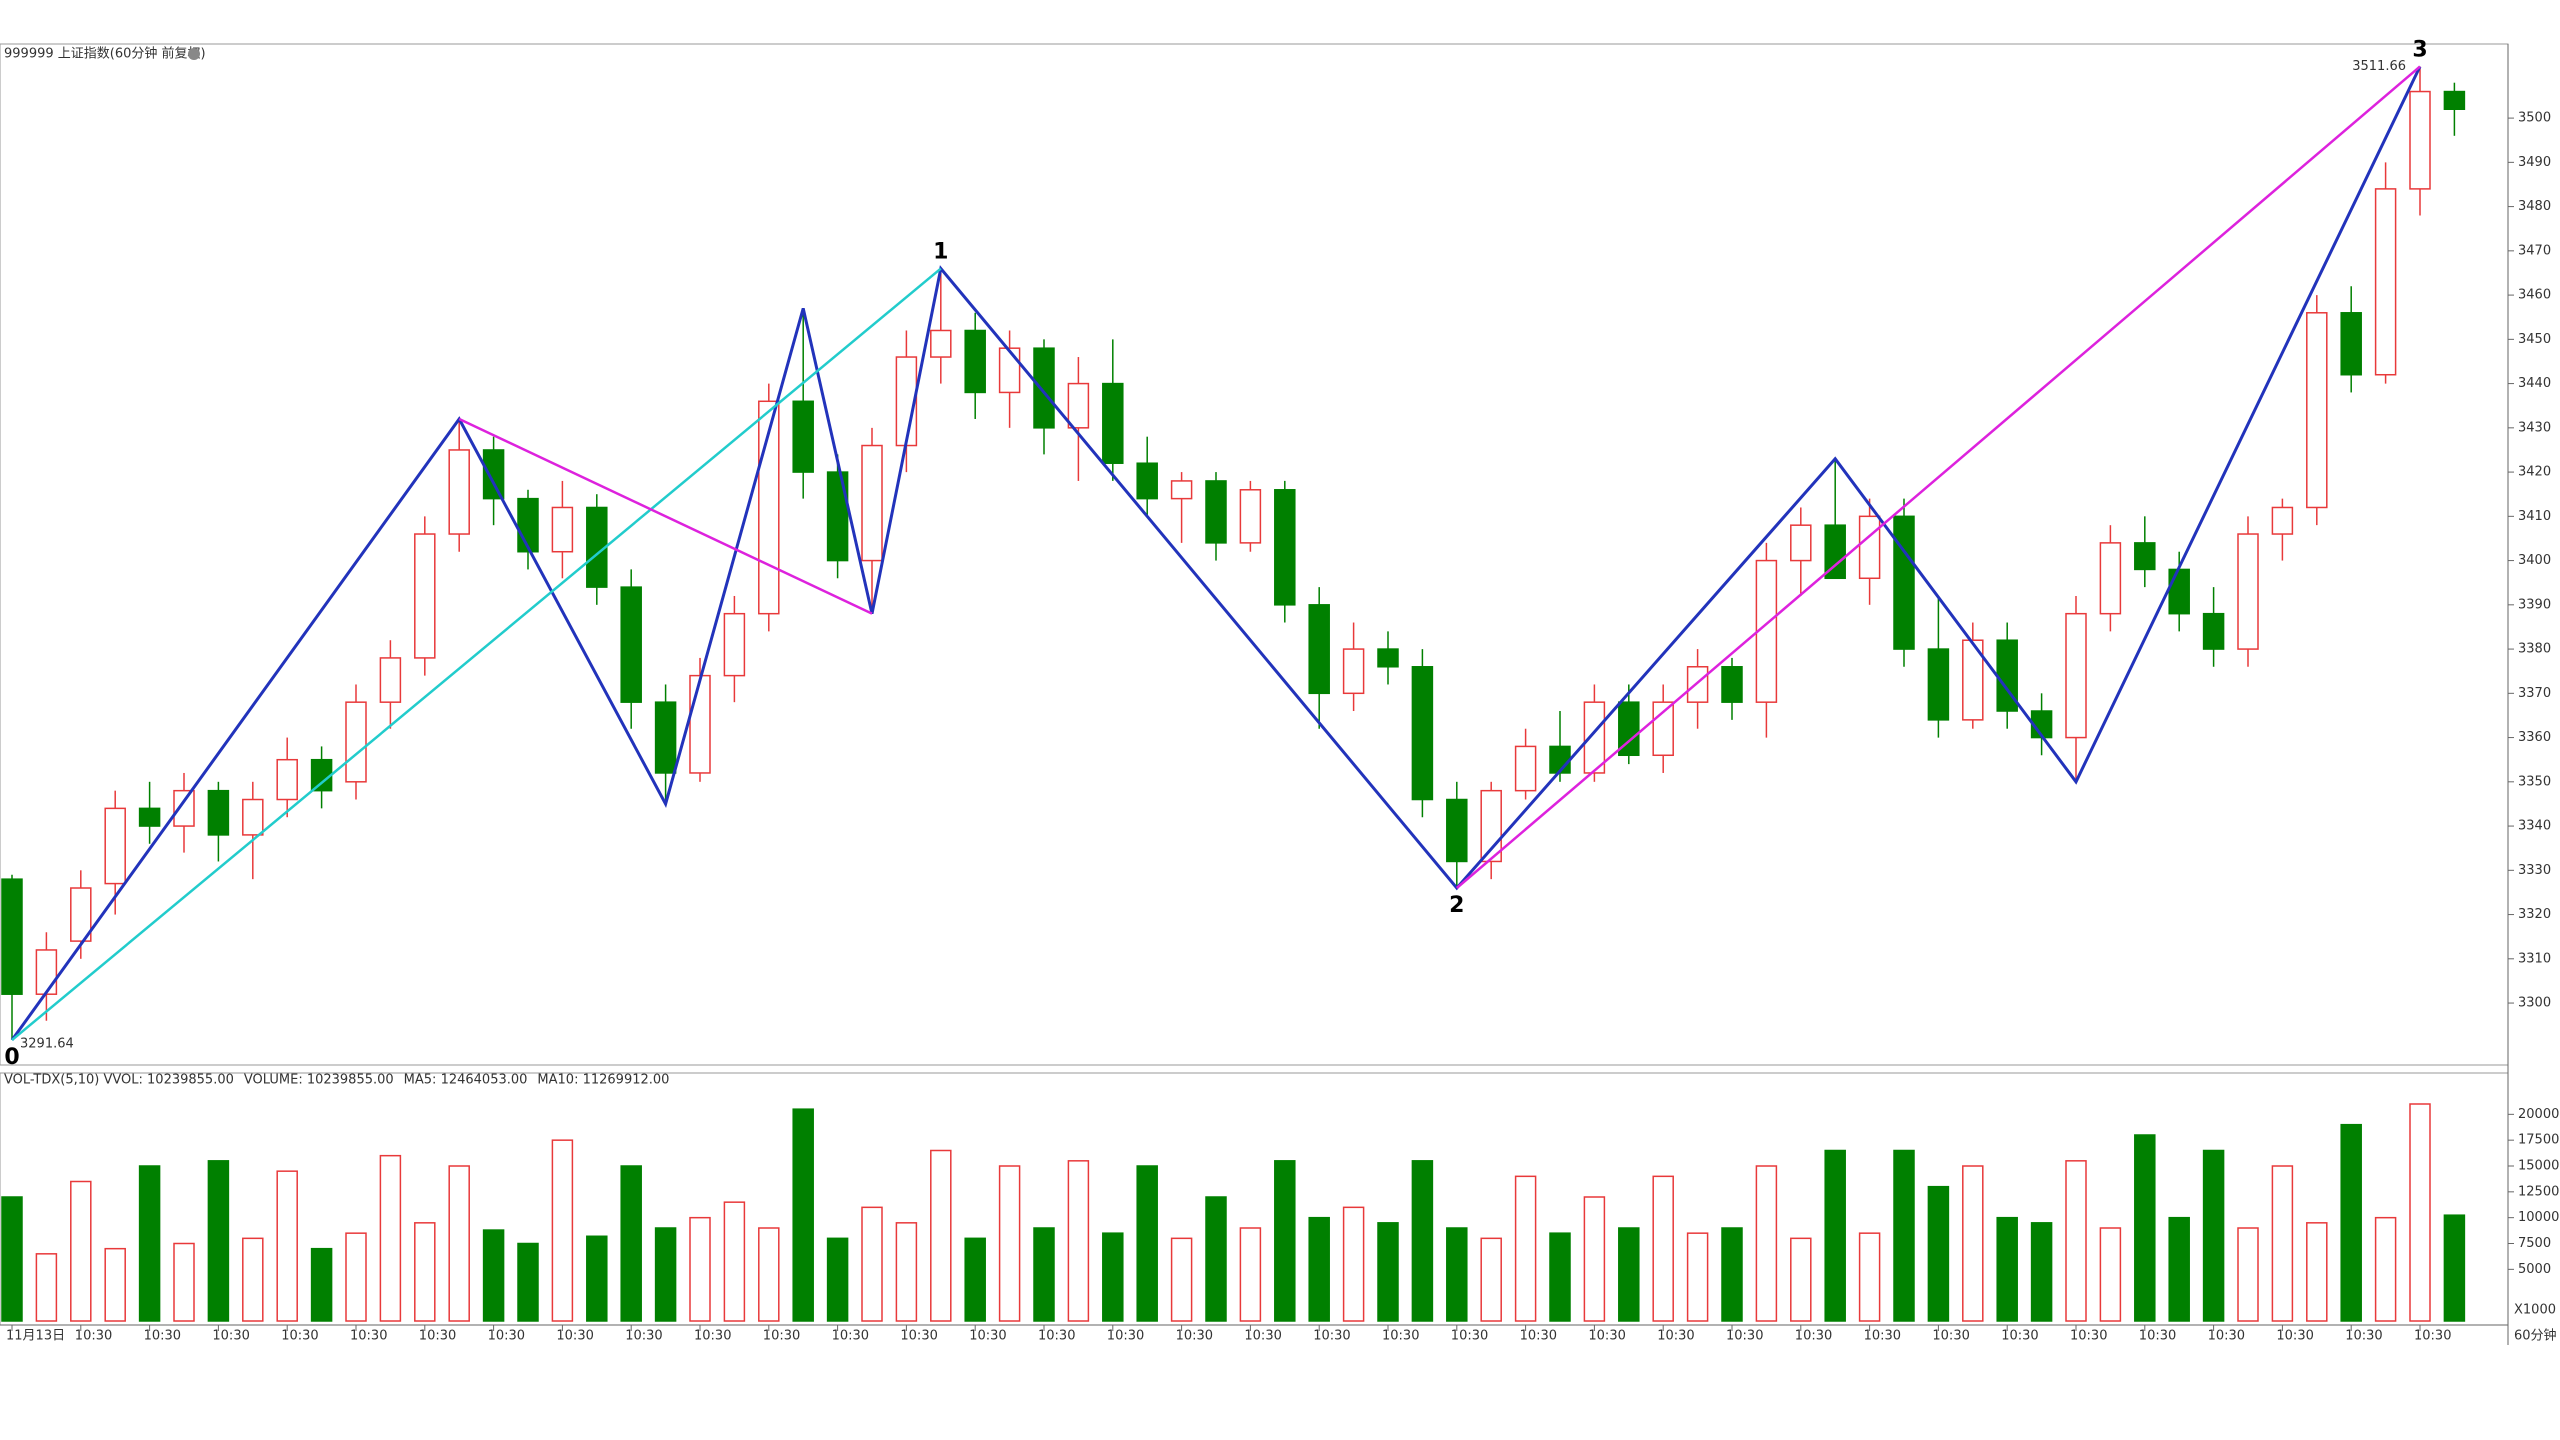 The width and height of the screenshot is (2560, 1440). I want to click on y-tick-label: 3410, so click(2534, 516).